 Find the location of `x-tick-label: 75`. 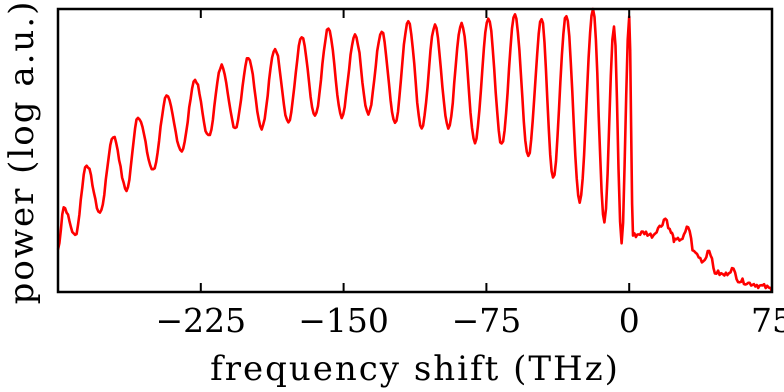

x-tick-label: 75 is located at coordinates (767, 320).